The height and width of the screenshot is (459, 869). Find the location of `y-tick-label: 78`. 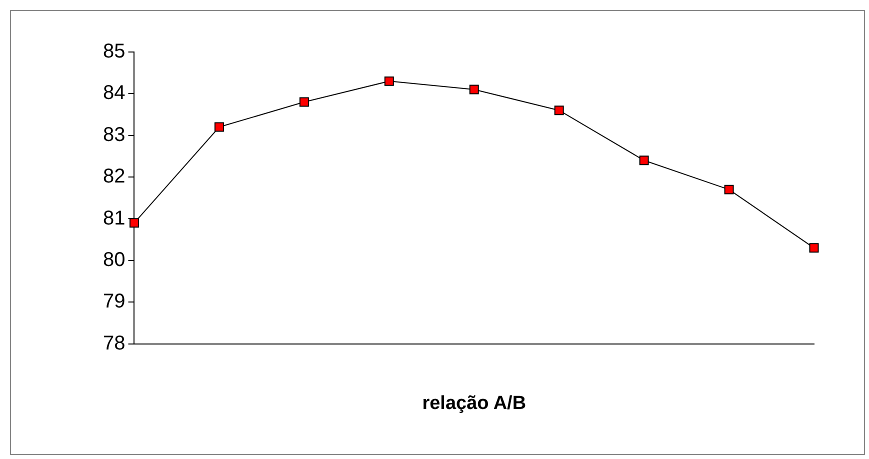

y-tick-label: 78 is located at coordinates (114, 343).